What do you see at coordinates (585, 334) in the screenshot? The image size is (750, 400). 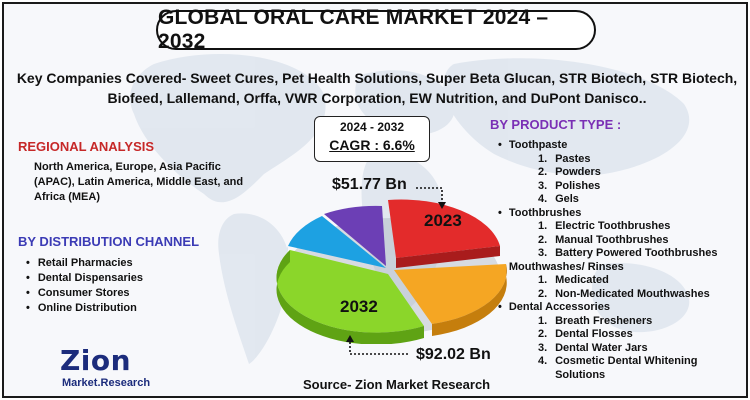 I see `list-item: 2. Dental Flosses` at bounding box center [585, 334].